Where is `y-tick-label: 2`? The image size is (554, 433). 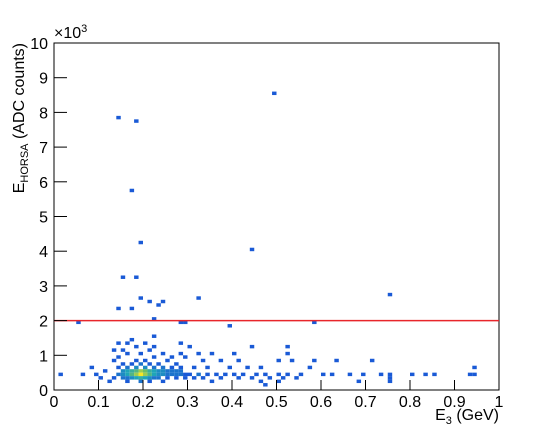 y-tick-label: 2 is located at coordinates (43, 322).